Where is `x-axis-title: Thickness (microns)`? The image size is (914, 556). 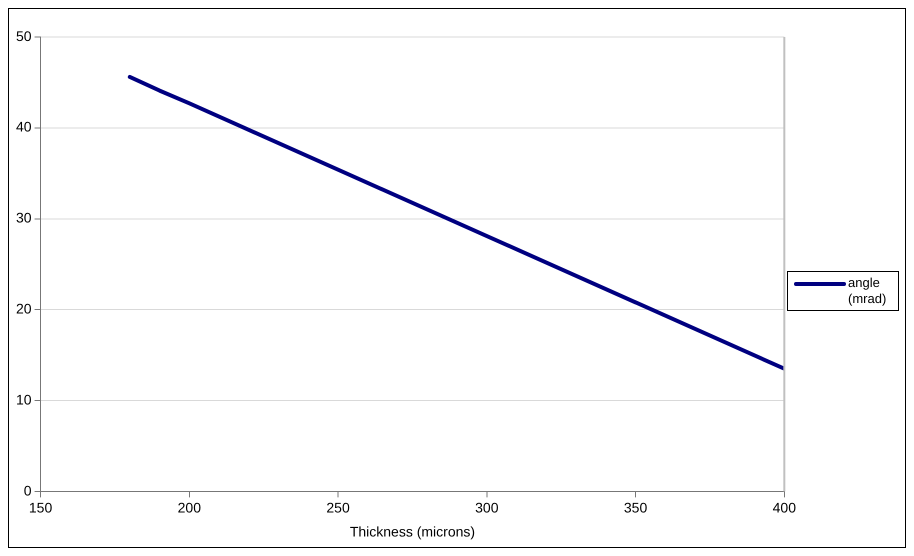
x-axis-title: Thickness (microns) is located at coordinates (413, 531).